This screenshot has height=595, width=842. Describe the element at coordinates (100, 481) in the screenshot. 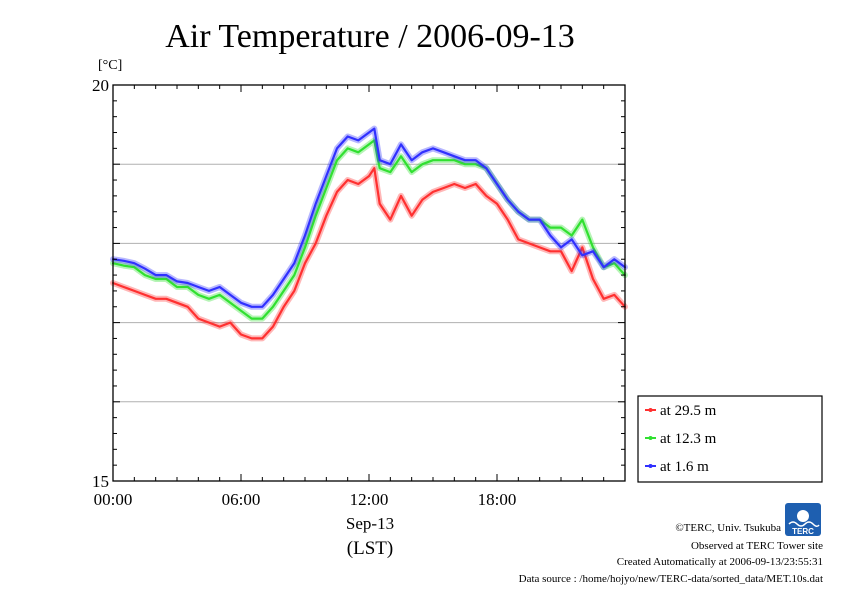

I see `y-tick-label: 15` at that location.